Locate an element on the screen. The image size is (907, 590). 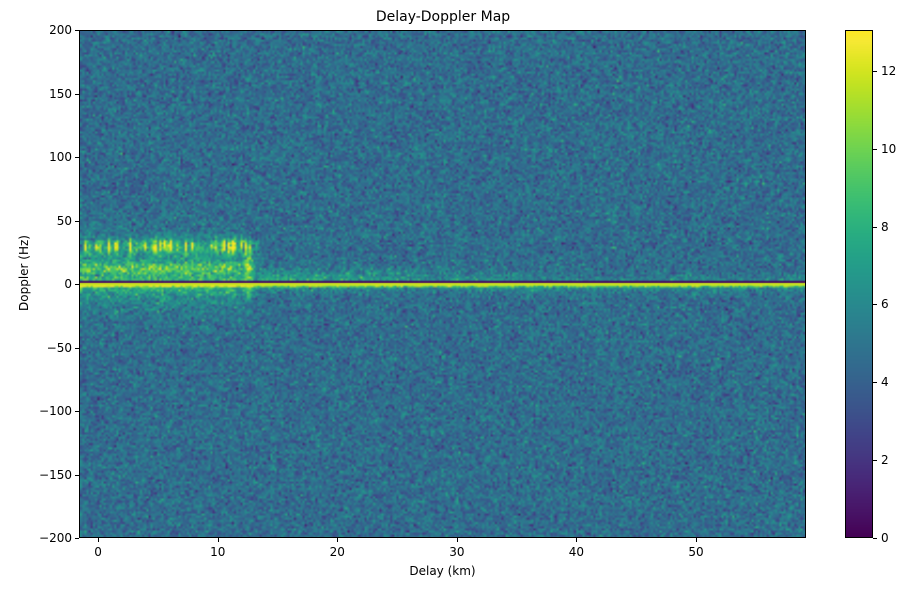
y-tick-label: −100 is located at coordinates (55, 411).